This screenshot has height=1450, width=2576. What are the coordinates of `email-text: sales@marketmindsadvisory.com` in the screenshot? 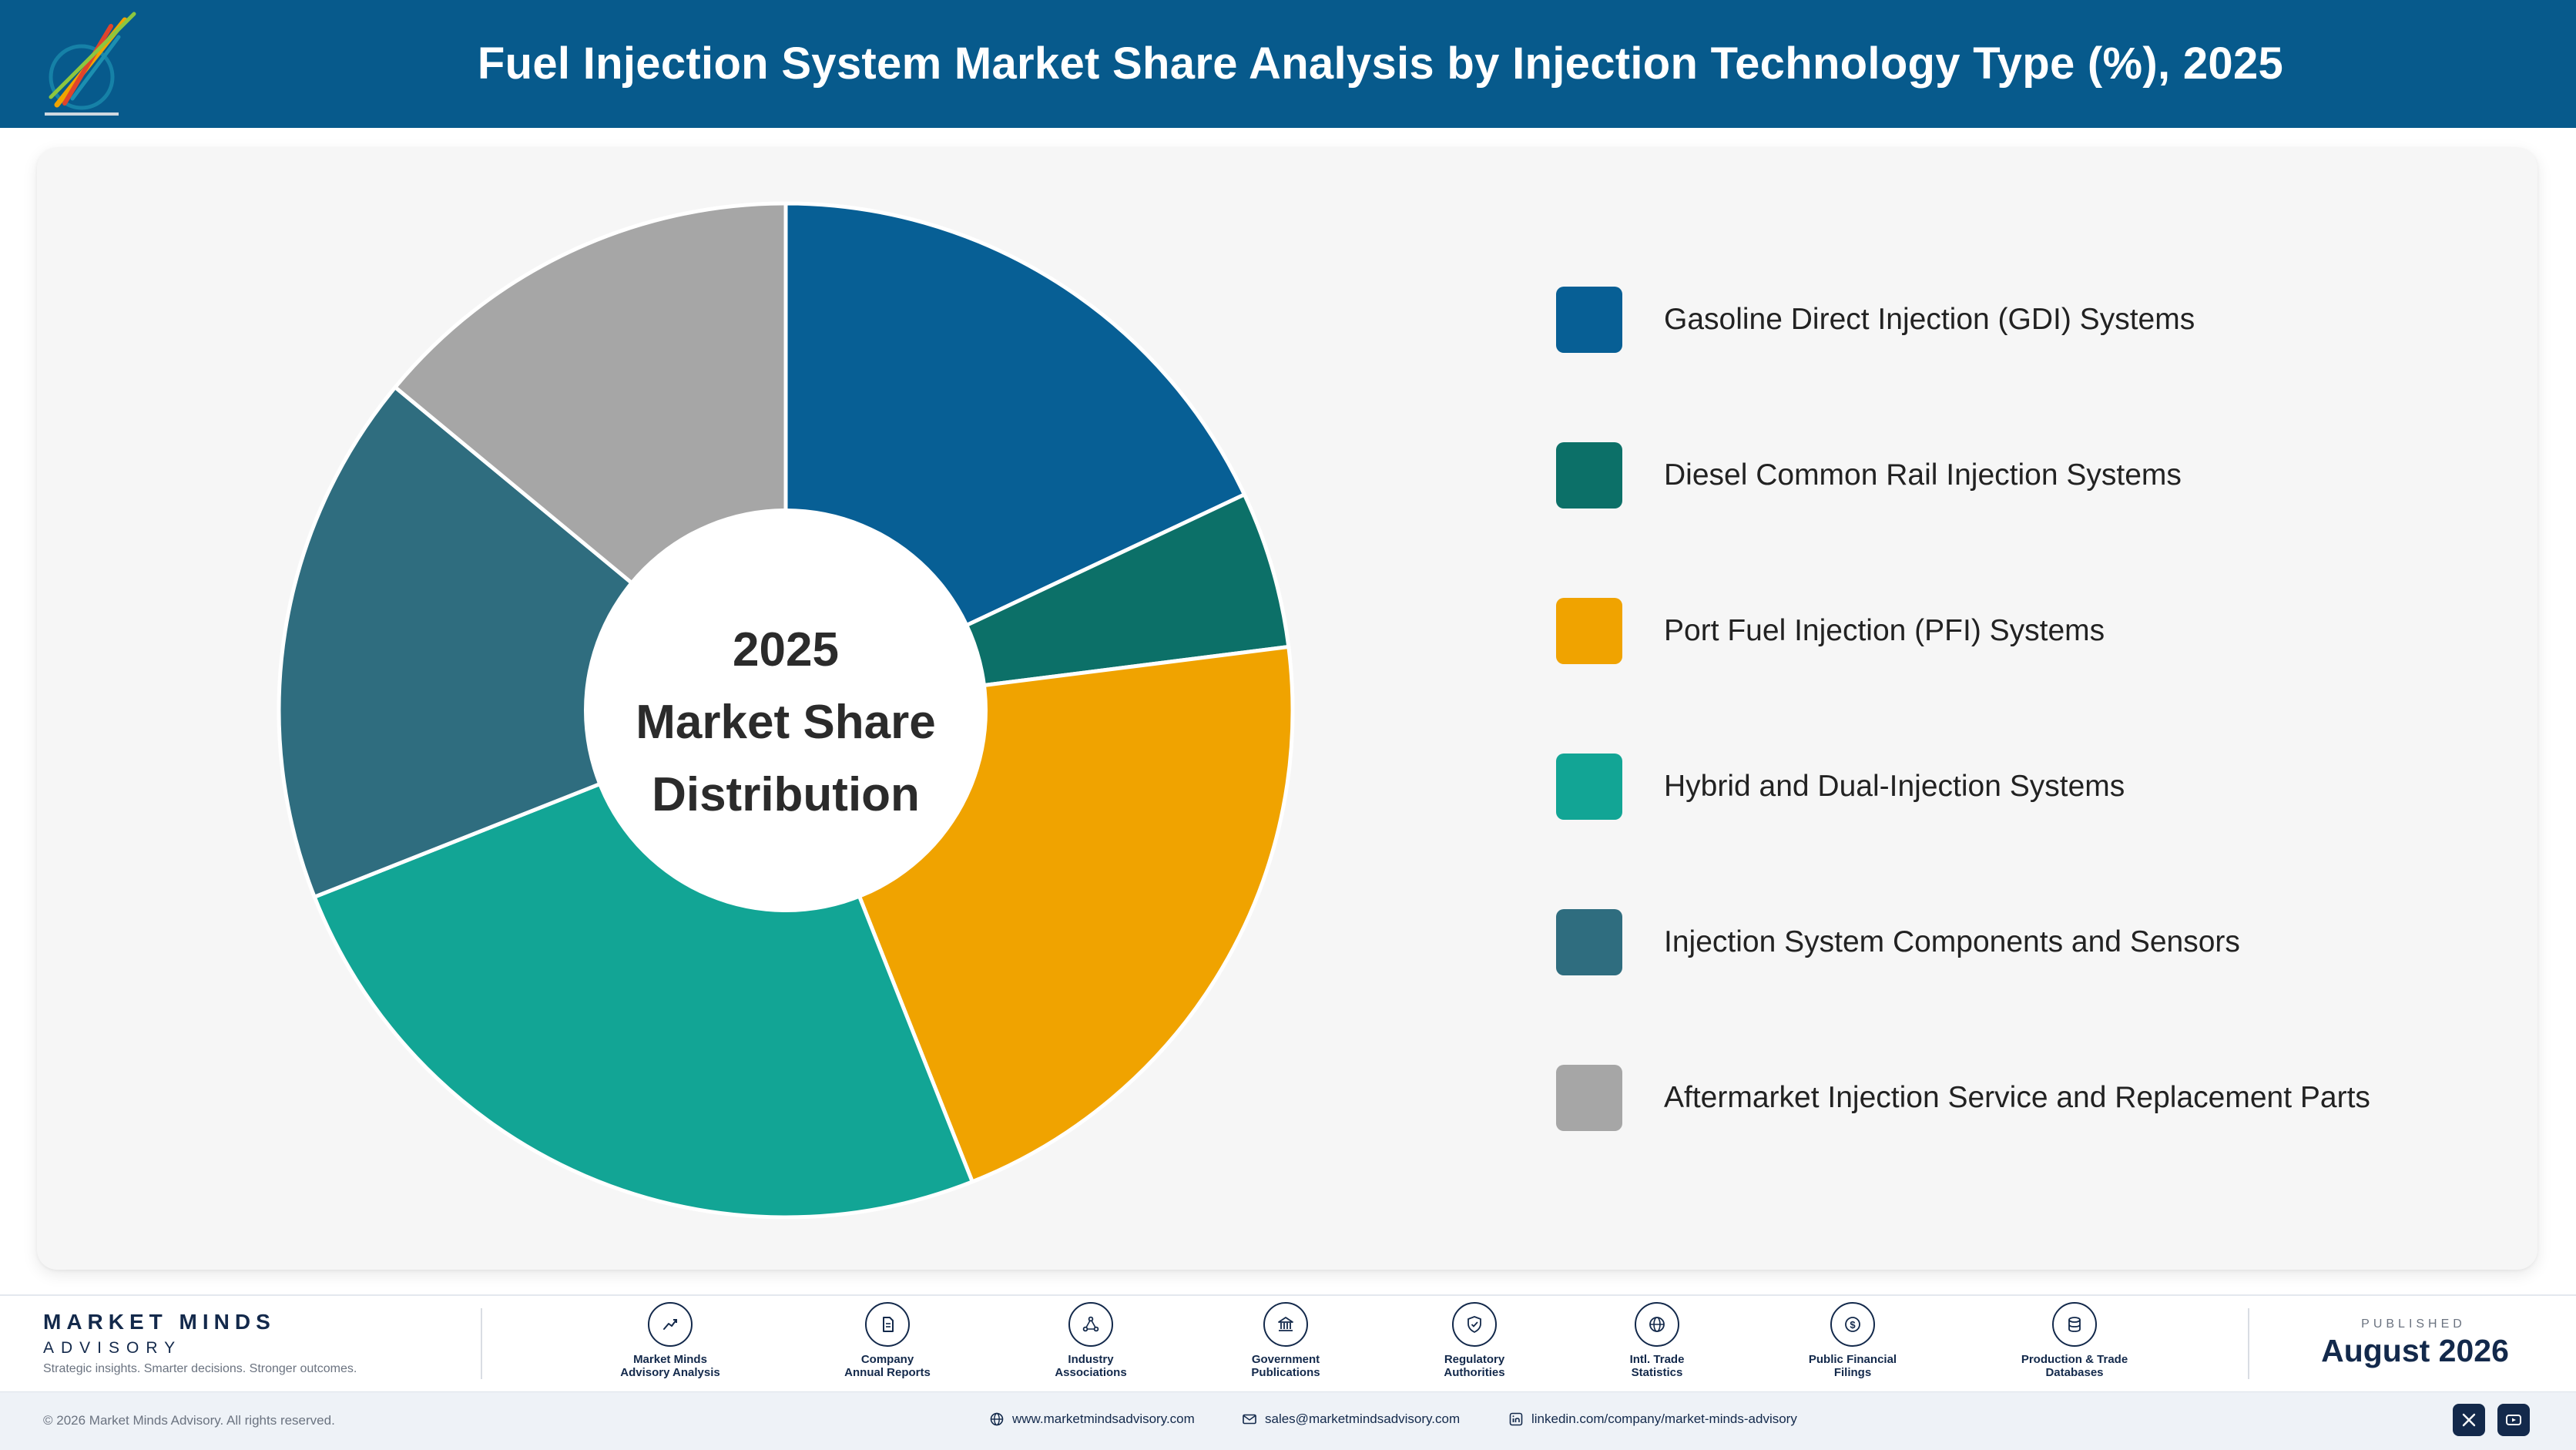 It's located at (1363, 1418).